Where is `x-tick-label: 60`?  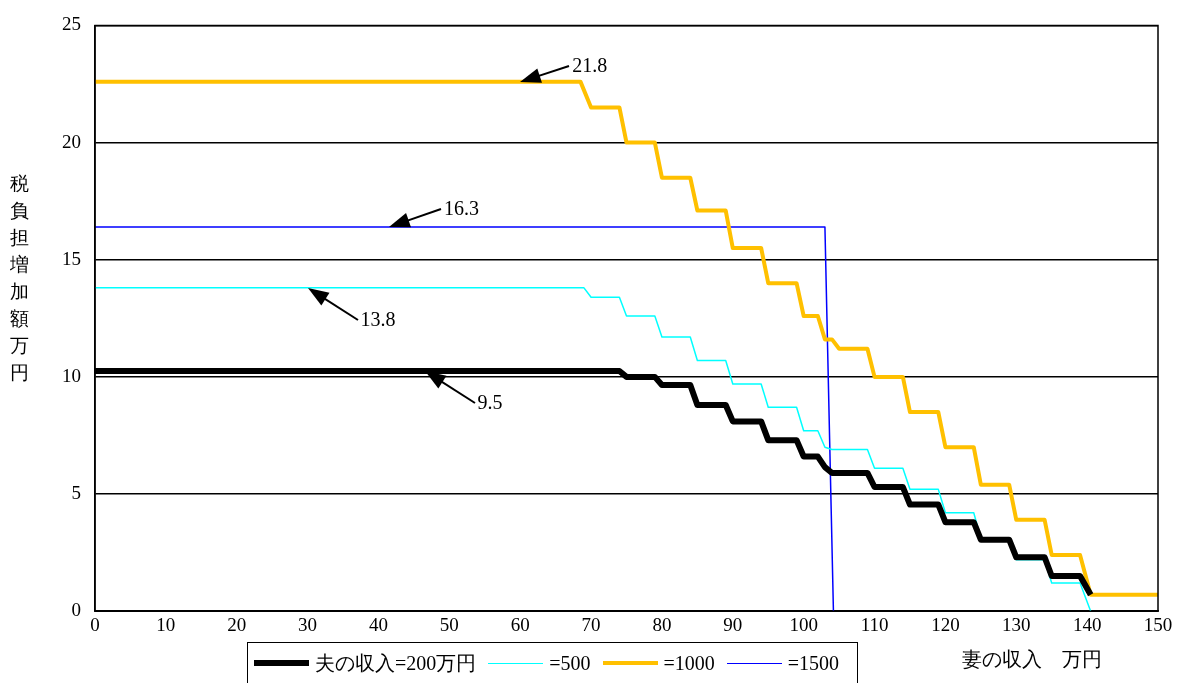 x-tick-label: 60 is located at coordinates (520, 624).